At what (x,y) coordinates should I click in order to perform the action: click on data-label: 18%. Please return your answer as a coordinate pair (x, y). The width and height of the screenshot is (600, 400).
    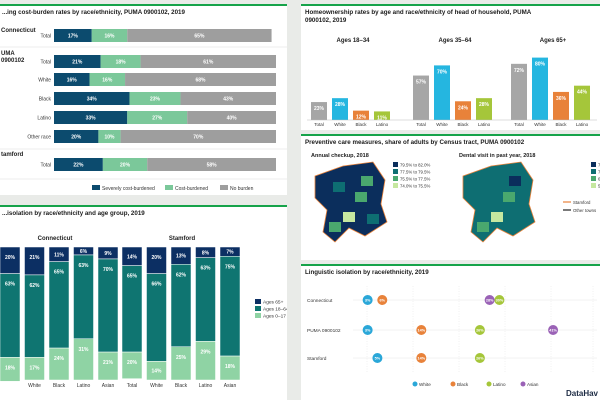
    Looking at the image, I should click on (10, 368).